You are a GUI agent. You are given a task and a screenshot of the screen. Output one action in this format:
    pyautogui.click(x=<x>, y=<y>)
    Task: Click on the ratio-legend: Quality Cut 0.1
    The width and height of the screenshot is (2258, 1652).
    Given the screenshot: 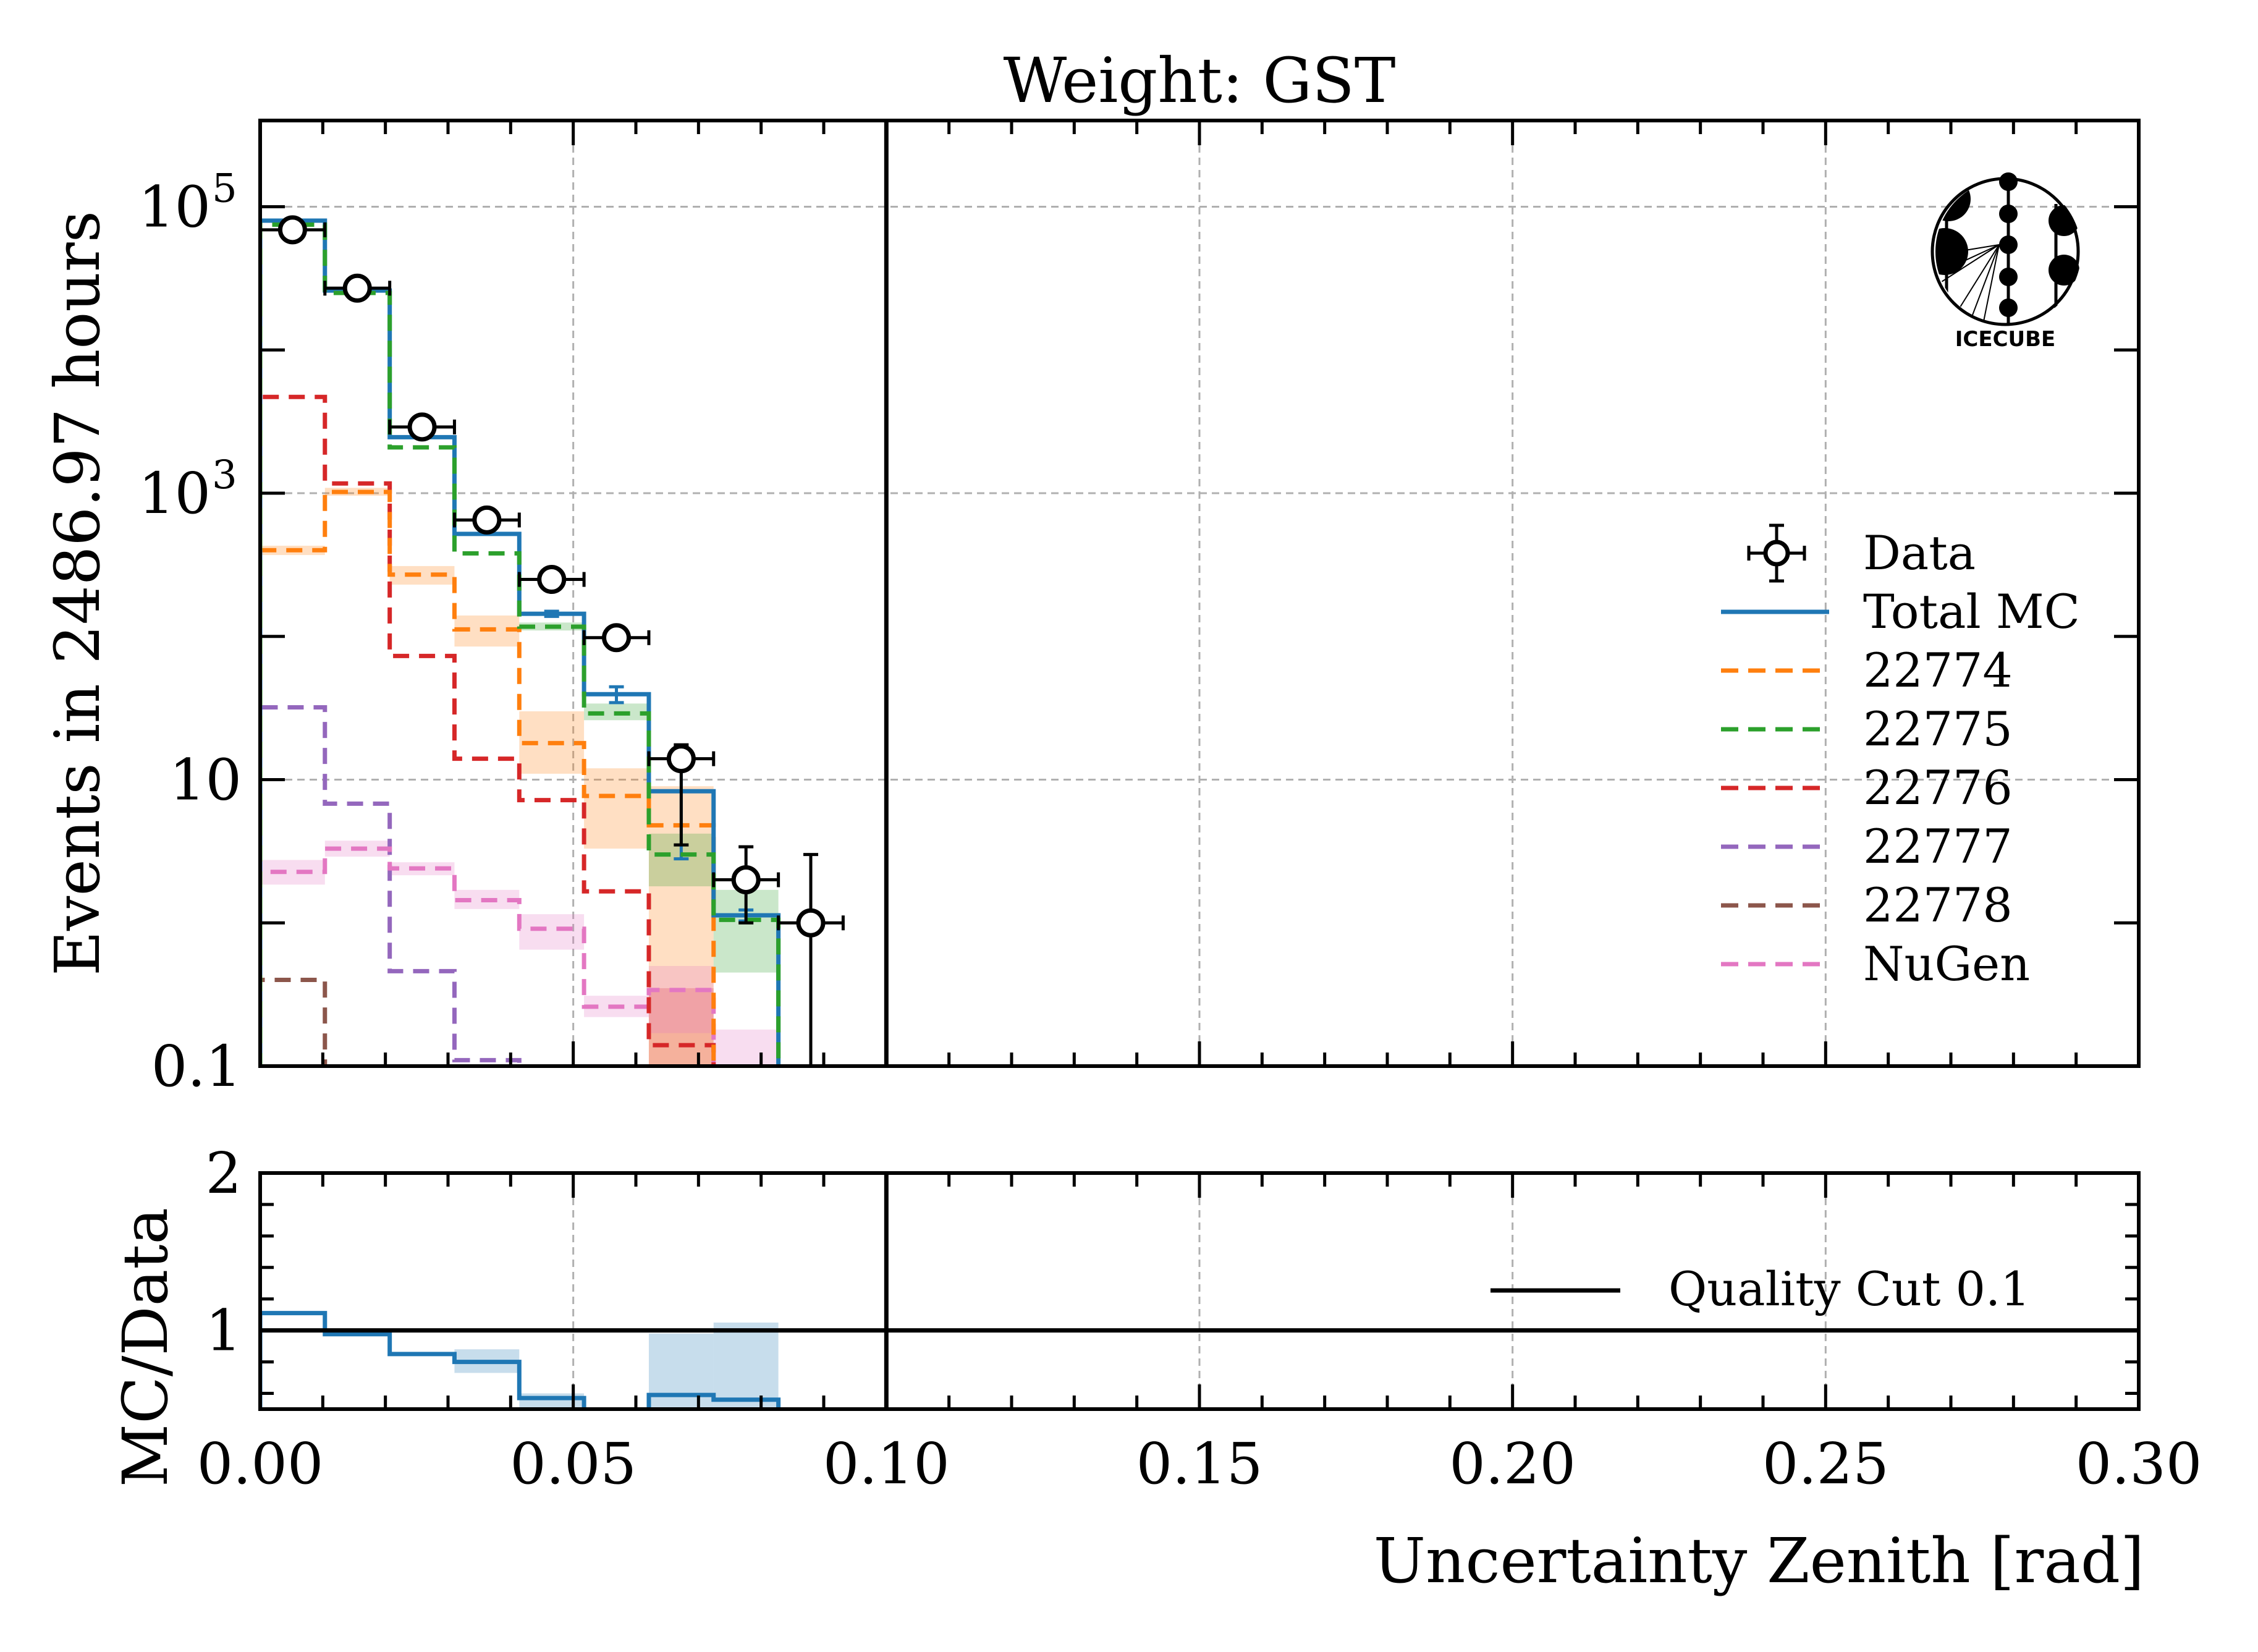 What is the action you would take?
    pyautogui.click(x=1760, y=1288)
    